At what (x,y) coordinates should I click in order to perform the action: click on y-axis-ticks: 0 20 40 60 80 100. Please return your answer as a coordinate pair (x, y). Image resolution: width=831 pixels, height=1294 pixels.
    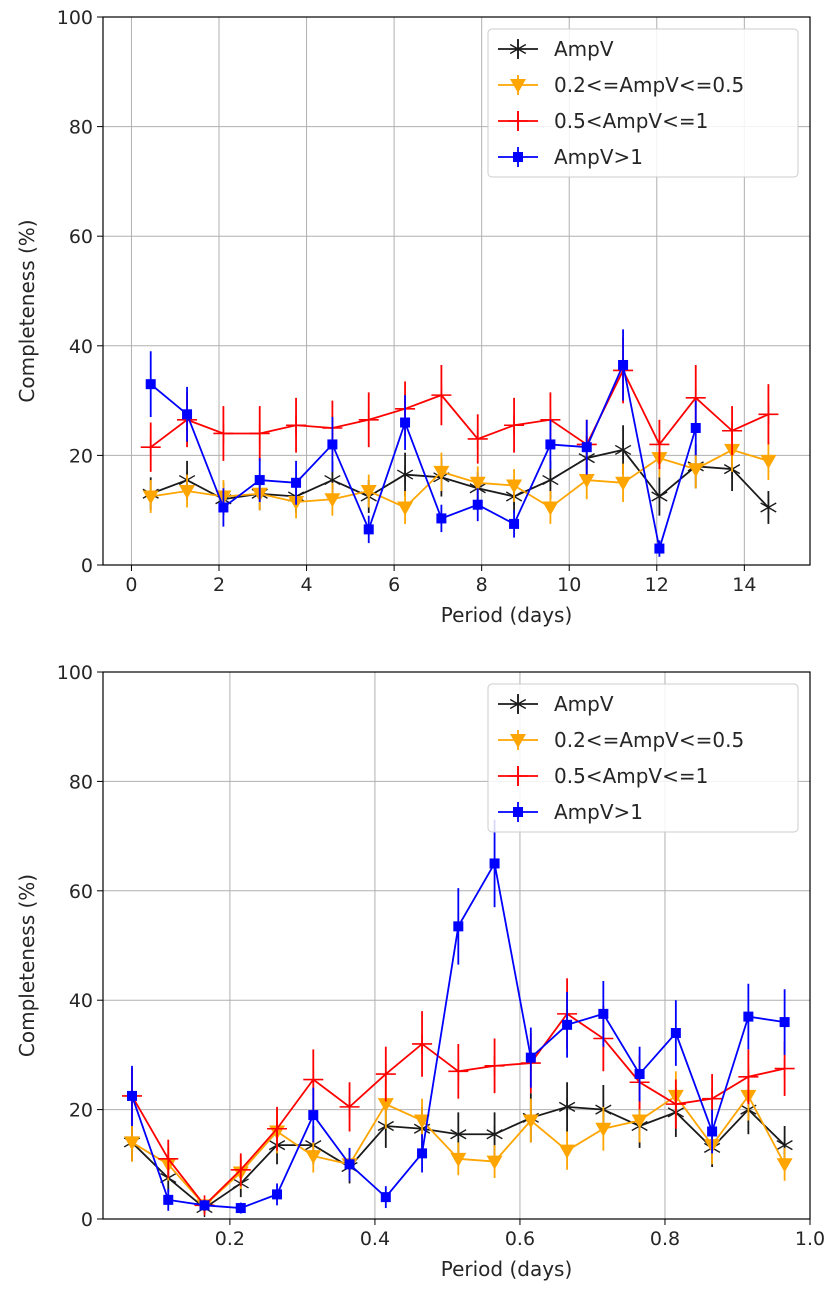
    Looking at the image, I should click on (80, 292).